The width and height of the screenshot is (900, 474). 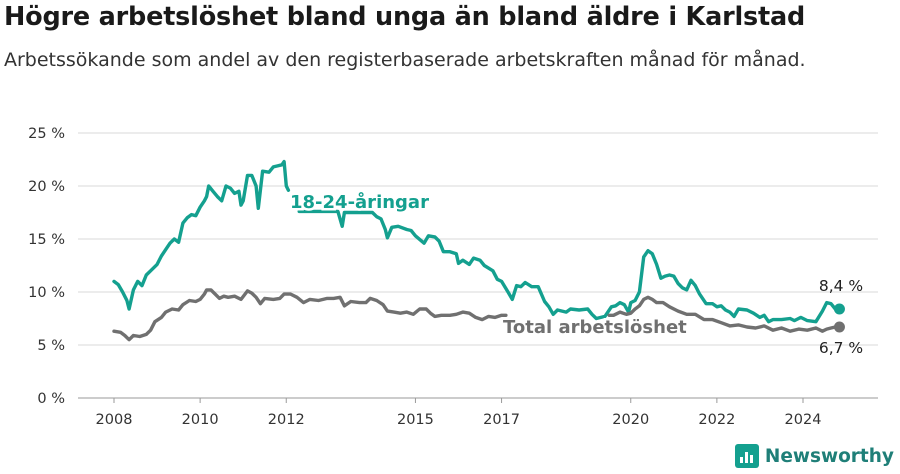 What do you see at coordinates (746, 456) in the screenshot?
I see `newsworthy-logo-icon` at bounding box center [746, 456].